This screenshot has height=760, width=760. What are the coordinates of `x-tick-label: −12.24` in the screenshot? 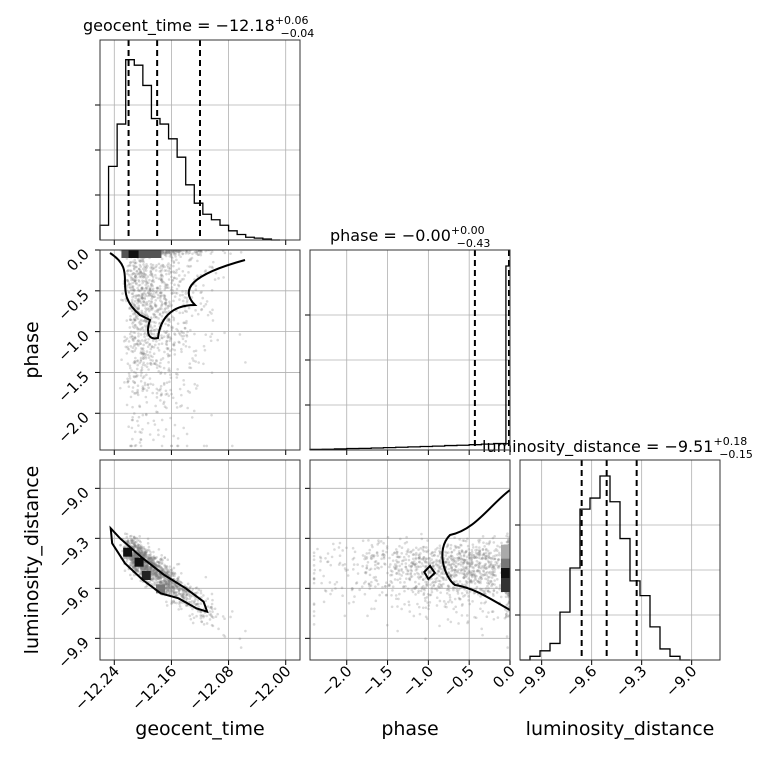 It's located at (97, 688).